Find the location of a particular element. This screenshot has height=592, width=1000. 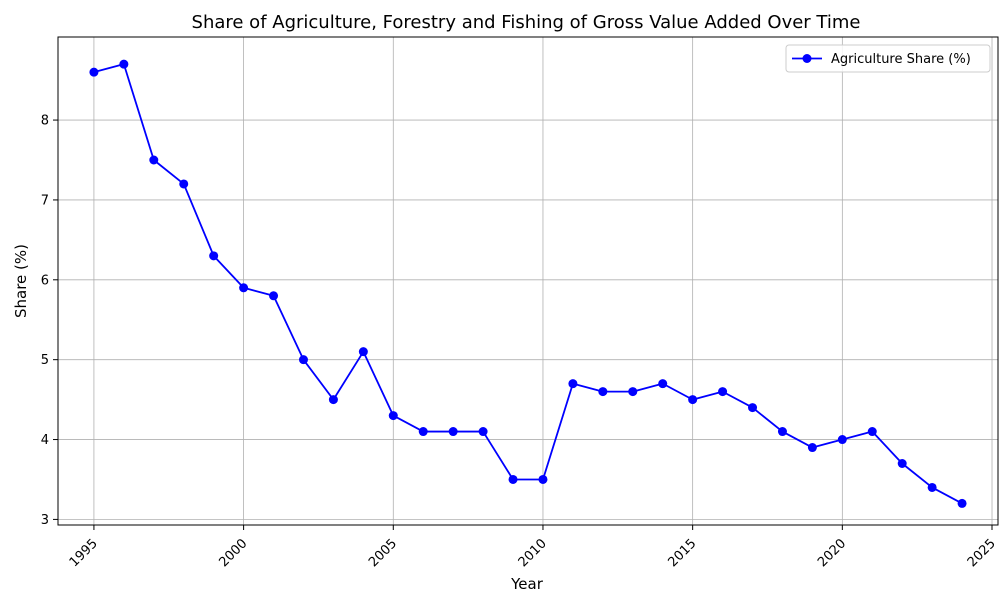

y-tick-label: 5 is located at coordinates (45, 360).